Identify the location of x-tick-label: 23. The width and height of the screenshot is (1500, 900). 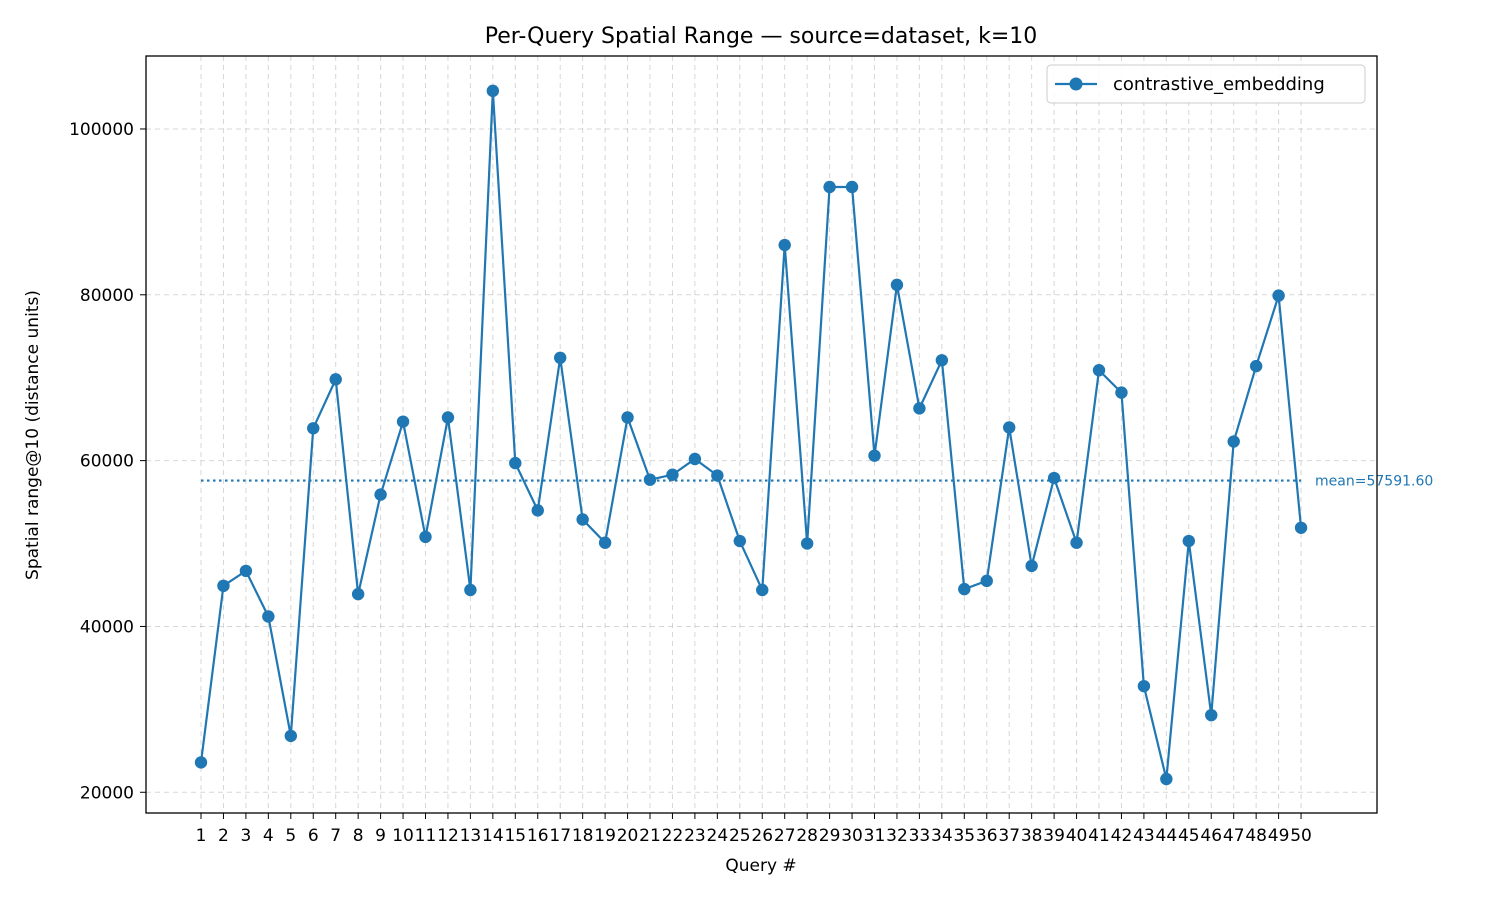
(695, 836).